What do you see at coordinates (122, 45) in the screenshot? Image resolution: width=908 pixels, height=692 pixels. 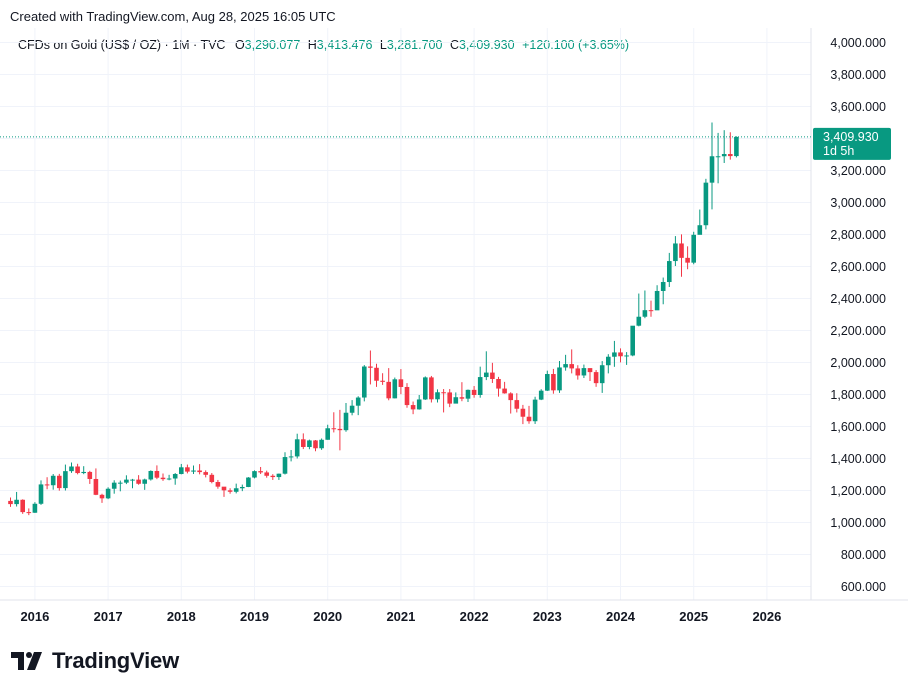 I see `symbol-description: CFDs on Gold (US$ / OZ) · 1M · TVC` at bounding box center [122, 45].